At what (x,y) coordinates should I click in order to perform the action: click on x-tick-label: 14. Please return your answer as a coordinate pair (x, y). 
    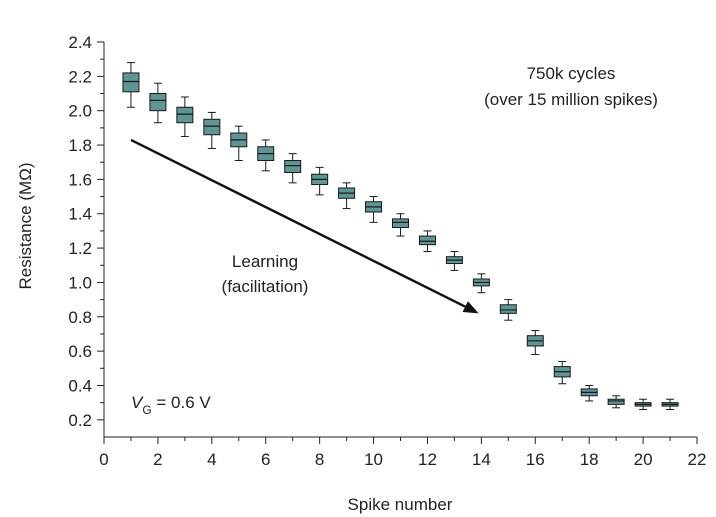
    Looking at the image, I should click on (481, 459).